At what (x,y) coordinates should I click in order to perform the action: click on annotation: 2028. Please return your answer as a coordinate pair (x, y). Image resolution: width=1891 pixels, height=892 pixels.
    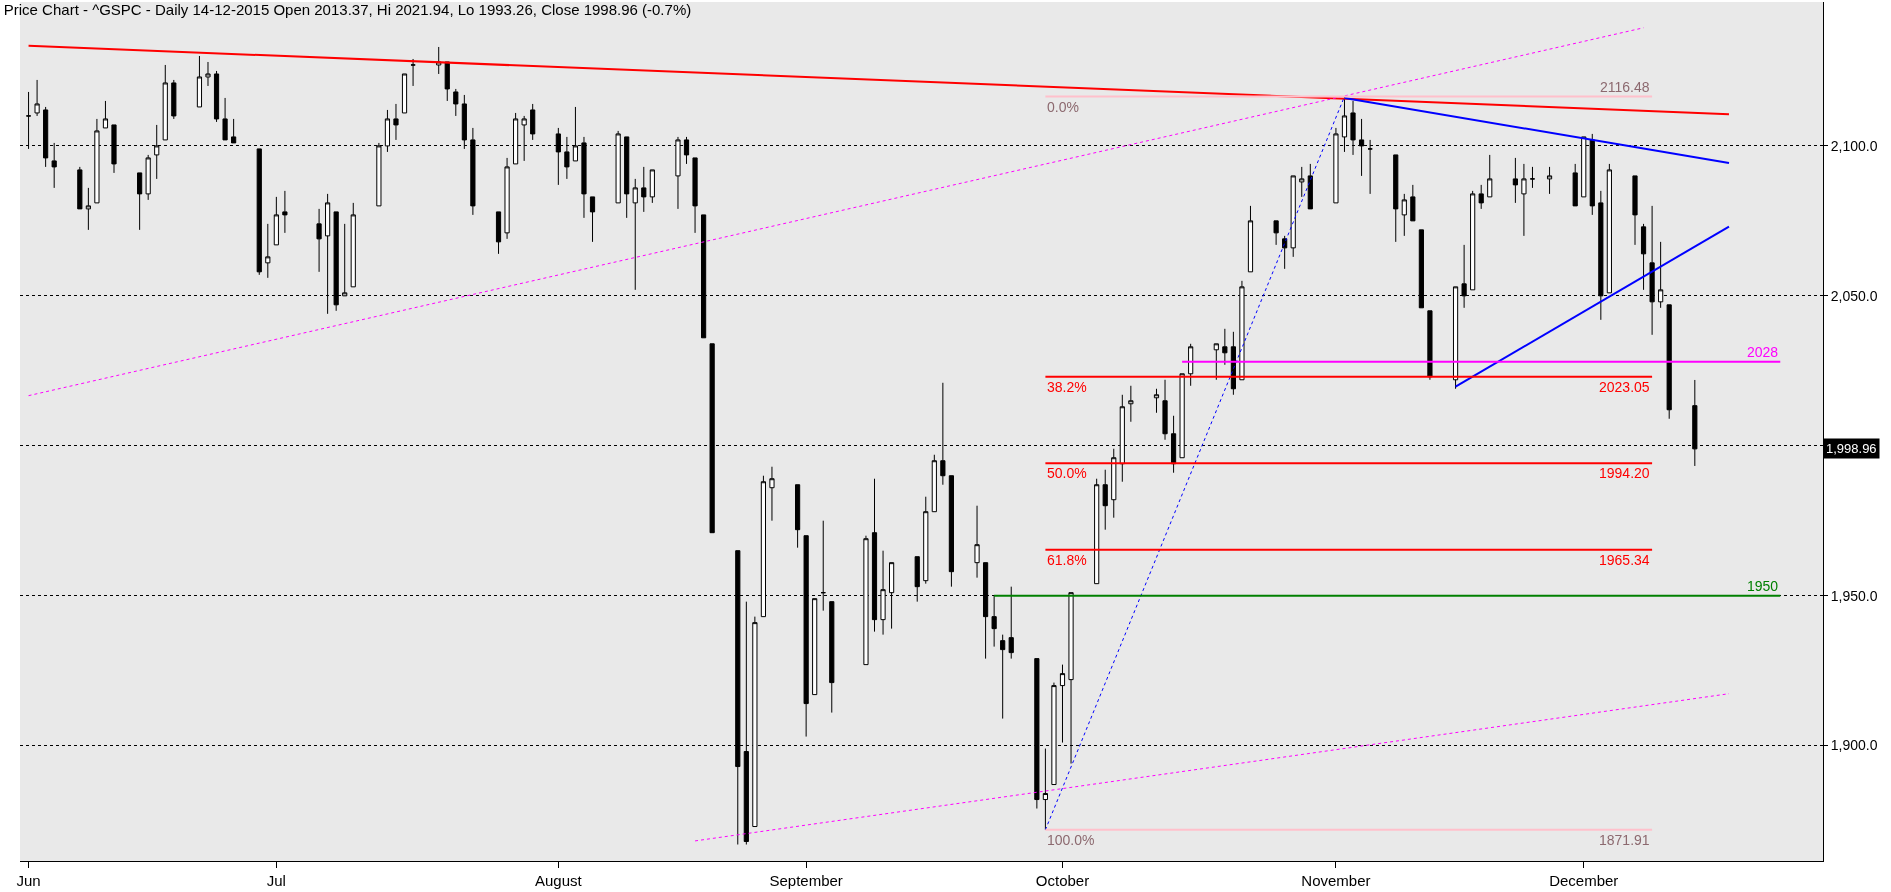
    Looking at the image, I should click on (1763, 352).